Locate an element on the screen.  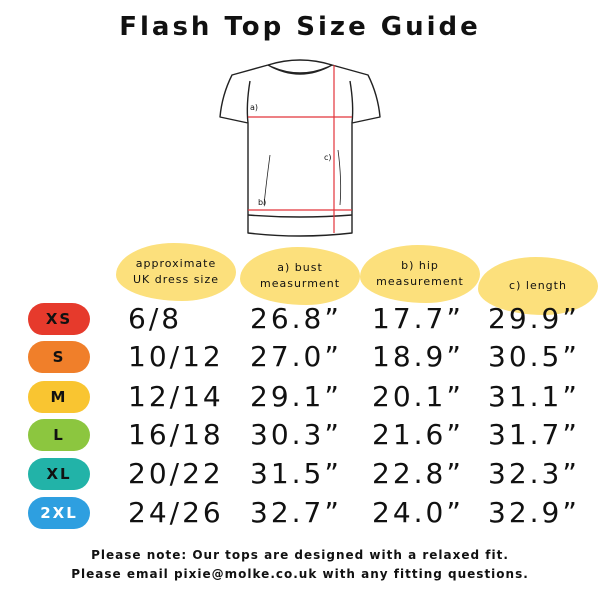
length-cell: 32.9” is located at coordinates (534, 512).